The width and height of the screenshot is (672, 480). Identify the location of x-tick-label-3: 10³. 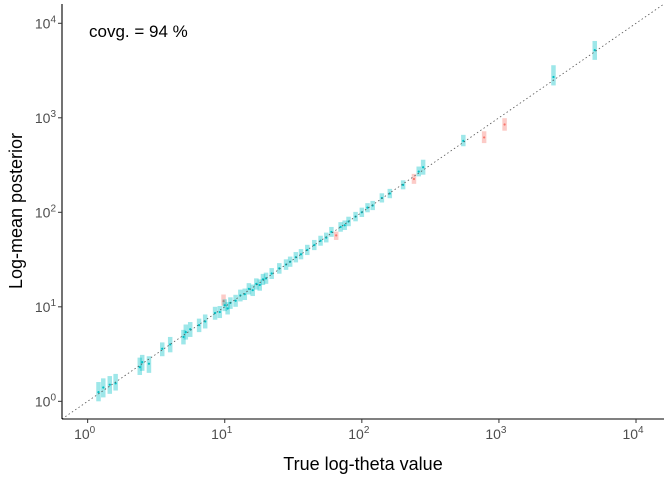
(496, 433).